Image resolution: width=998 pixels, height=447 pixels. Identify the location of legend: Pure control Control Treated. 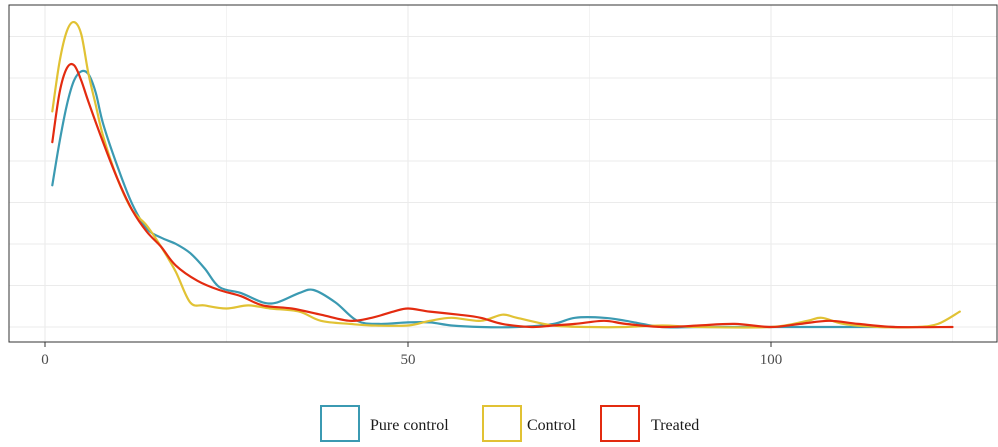
(509, 423).